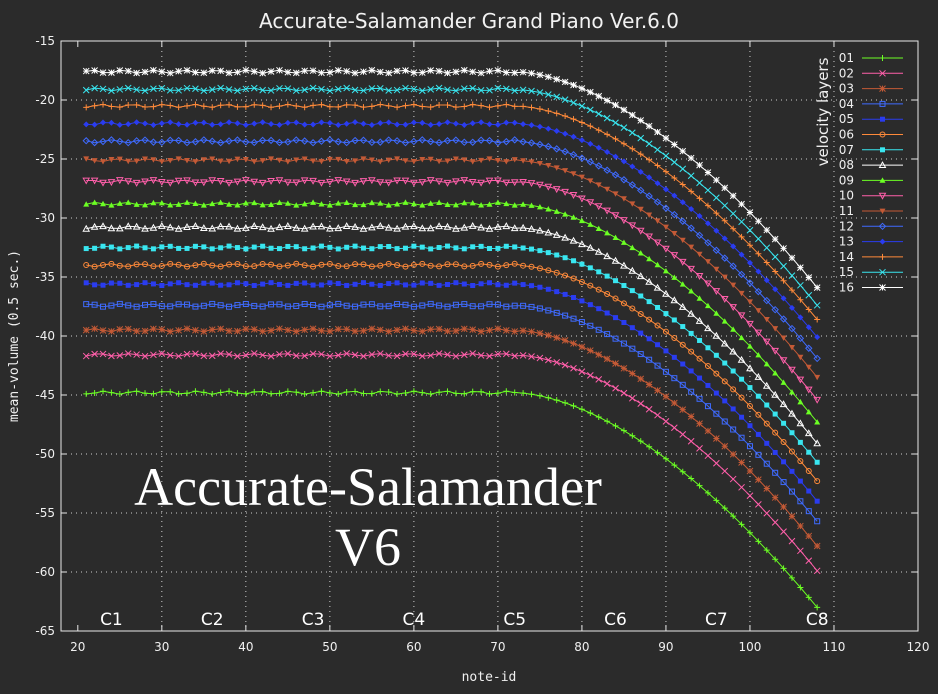  Describe the element at coordinates (846, 272) in the screenshot. I see `legend-label-15: 15` at that location.